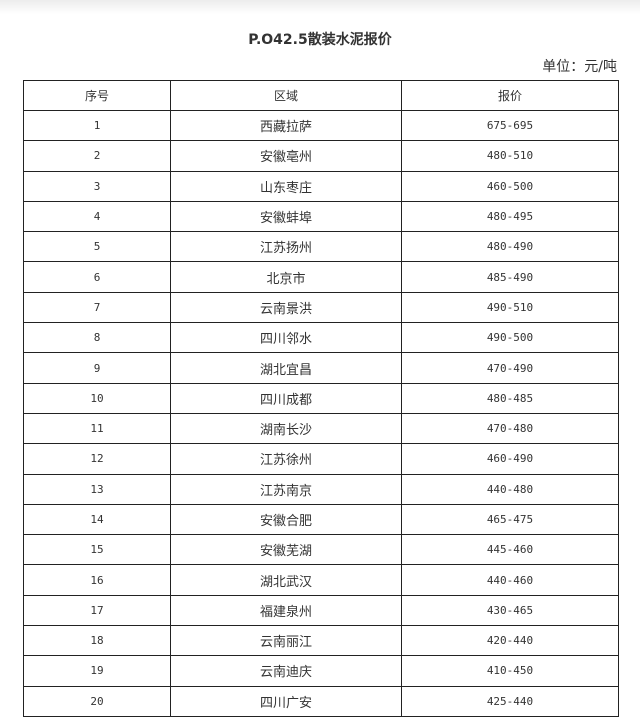 The height and width of the screenshot is (717, 640). What do you see at coordinates (579, 67) in the screenshot?
I see `unit-label: 单位：元/吨` at bounding box center [579, 67].